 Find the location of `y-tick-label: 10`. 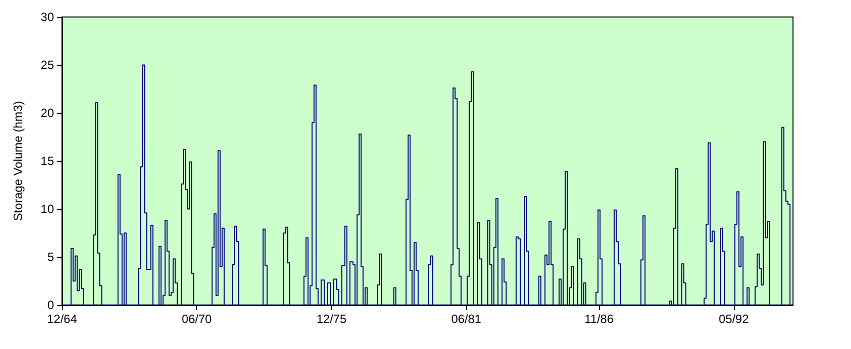

y-tick-label: 10 is located at coordinates (47, 209).